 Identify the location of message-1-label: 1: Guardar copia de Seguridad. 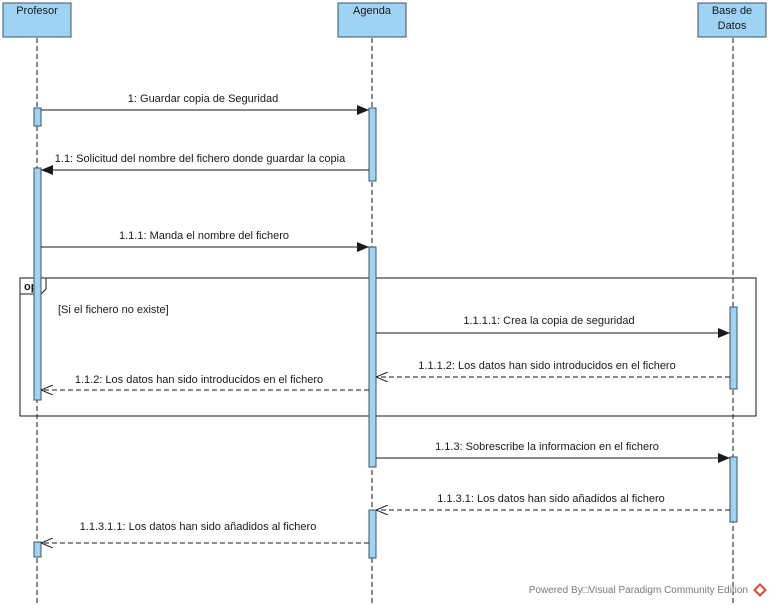
(203, 99).